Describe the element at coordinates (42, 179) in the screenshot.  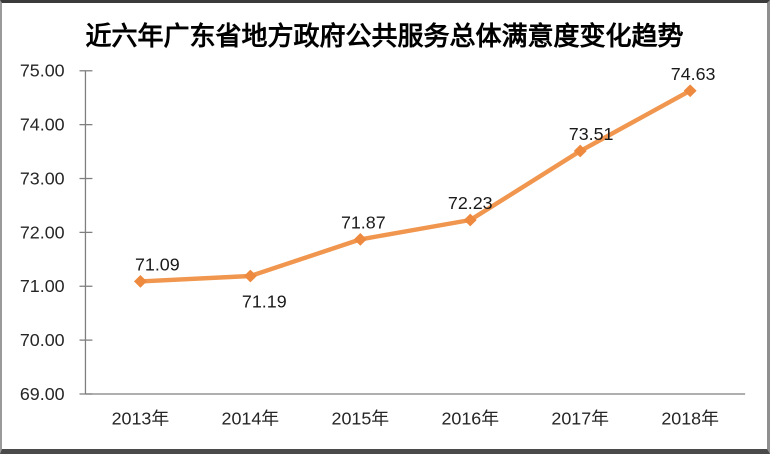
I see `y-axis-label: 73.00` at that location.